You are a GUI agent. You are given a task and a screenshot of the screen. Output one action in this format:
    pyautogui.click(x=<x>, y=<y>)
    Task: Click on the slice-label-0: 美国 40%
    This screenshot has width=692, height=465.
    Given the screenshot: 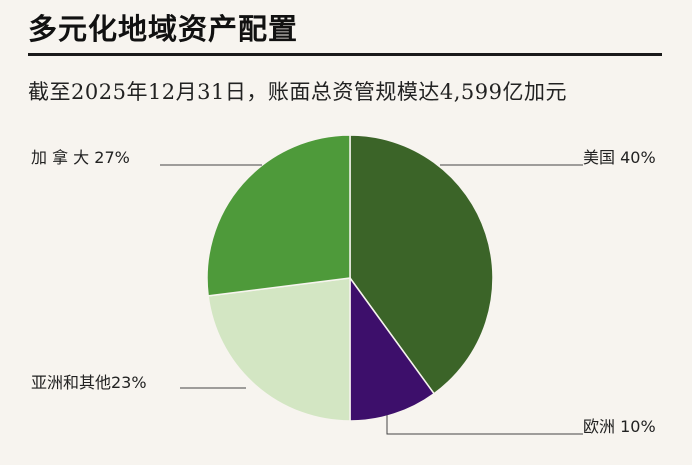 What is the action you would take?
    pyautogui.click(x=619, y=157)
    